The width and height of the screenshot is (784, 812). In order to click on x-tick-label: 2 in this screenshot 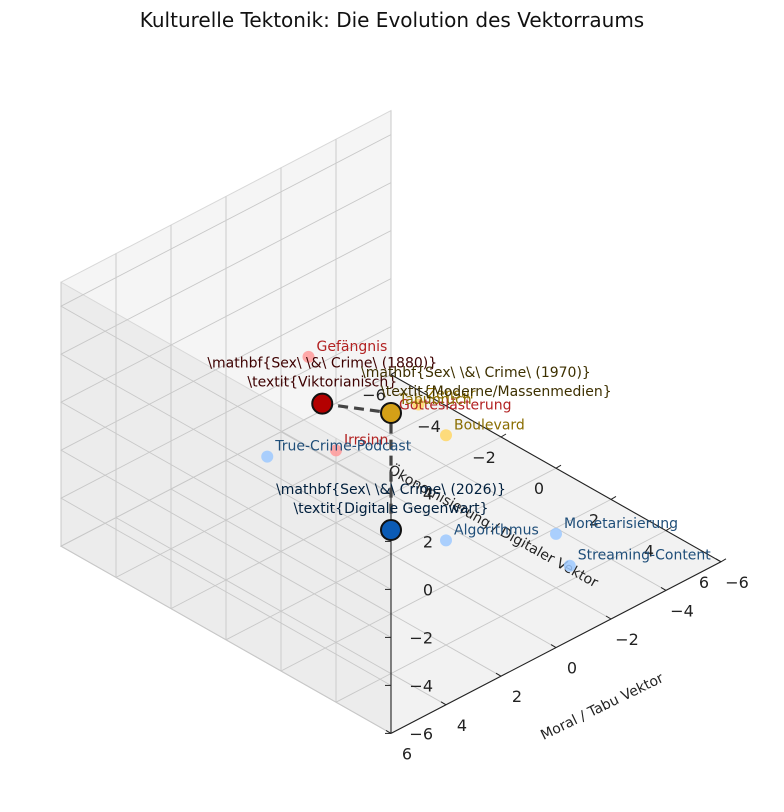, I will do `click(594, 519)`.